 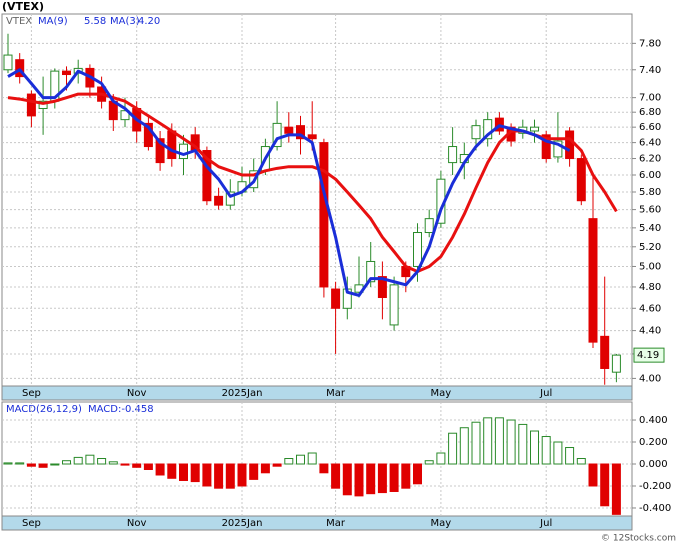 I want to click on y-tick-label: 5.00, so click(x=650, y=266).